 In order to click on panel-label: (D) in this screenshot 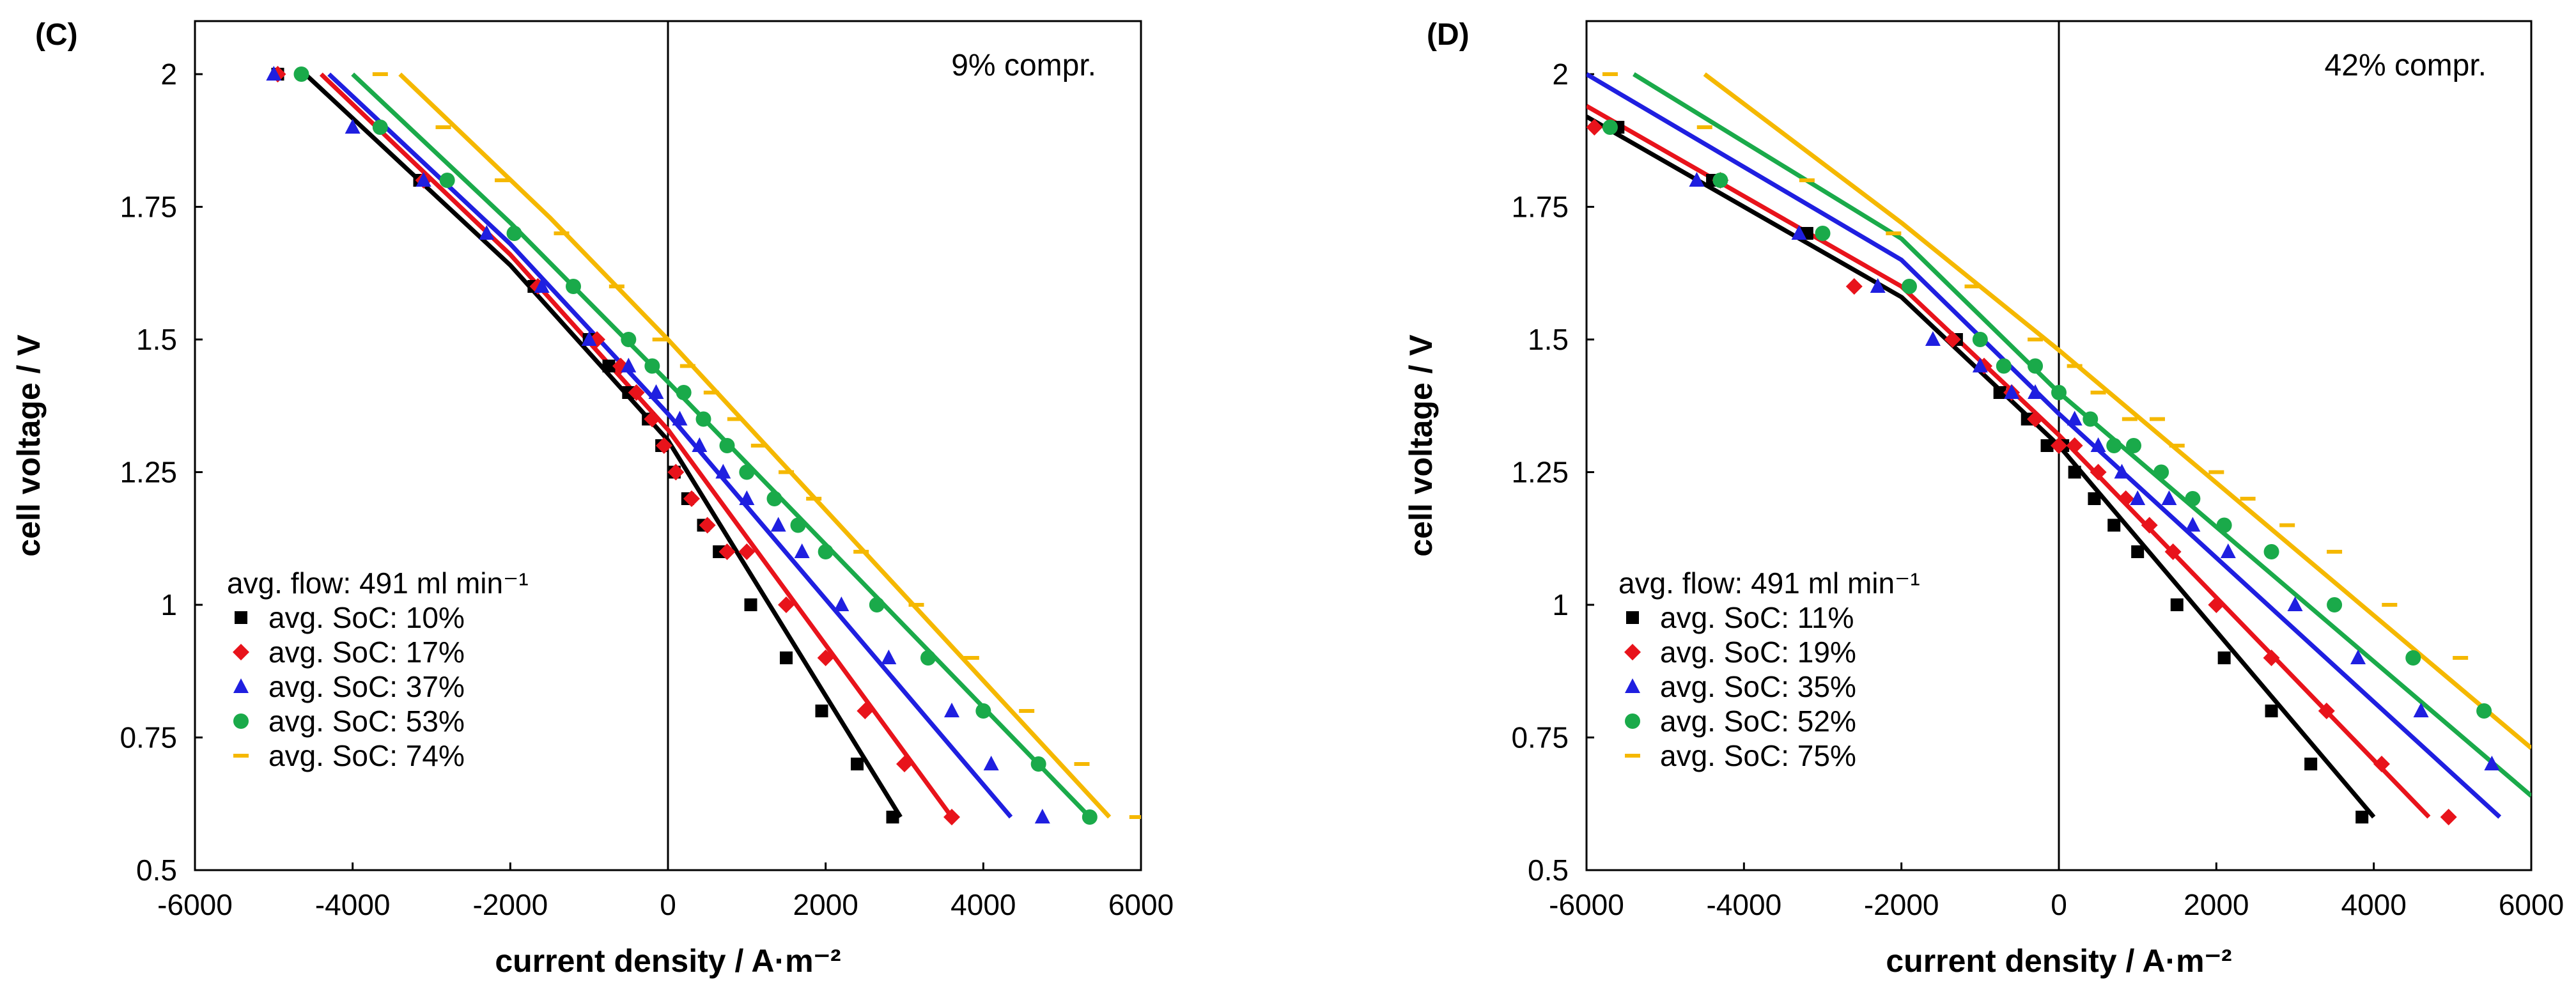, I will do `click(1448, 35)`.